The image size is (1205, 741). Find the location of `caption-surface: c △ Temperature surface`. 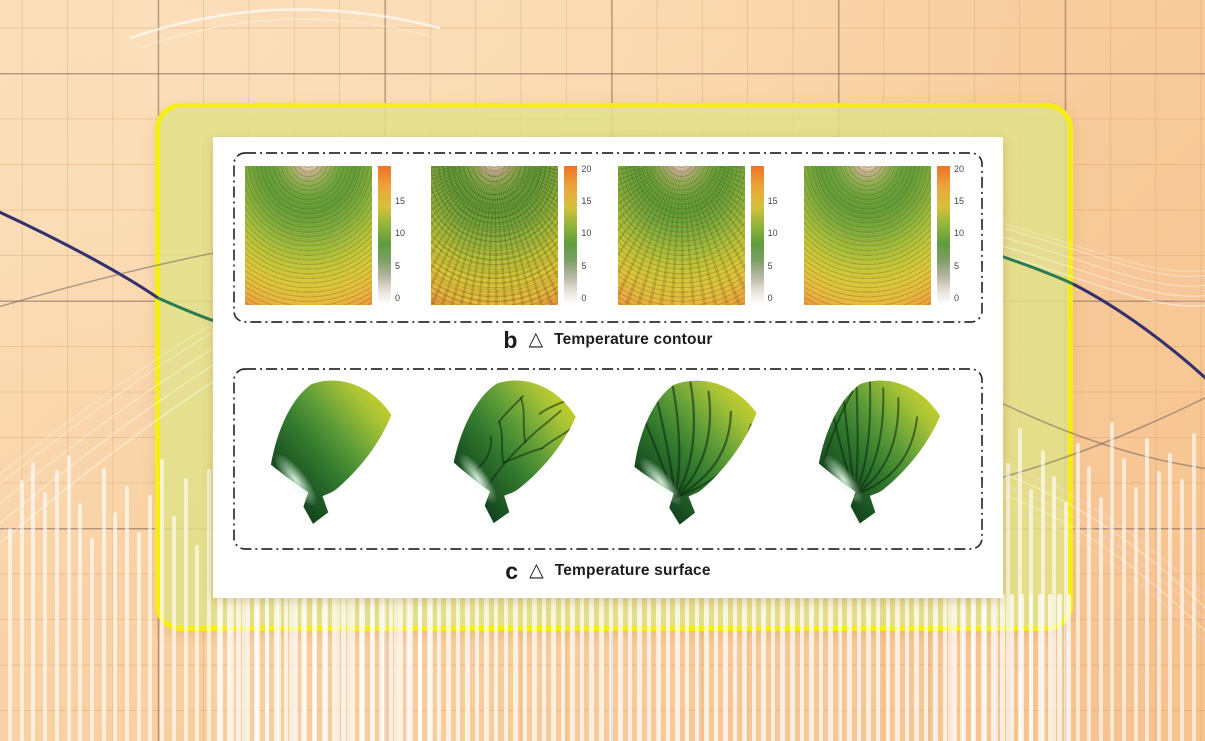

caption-surface: c △ Temperature surface is located at coordinates (608, 571).